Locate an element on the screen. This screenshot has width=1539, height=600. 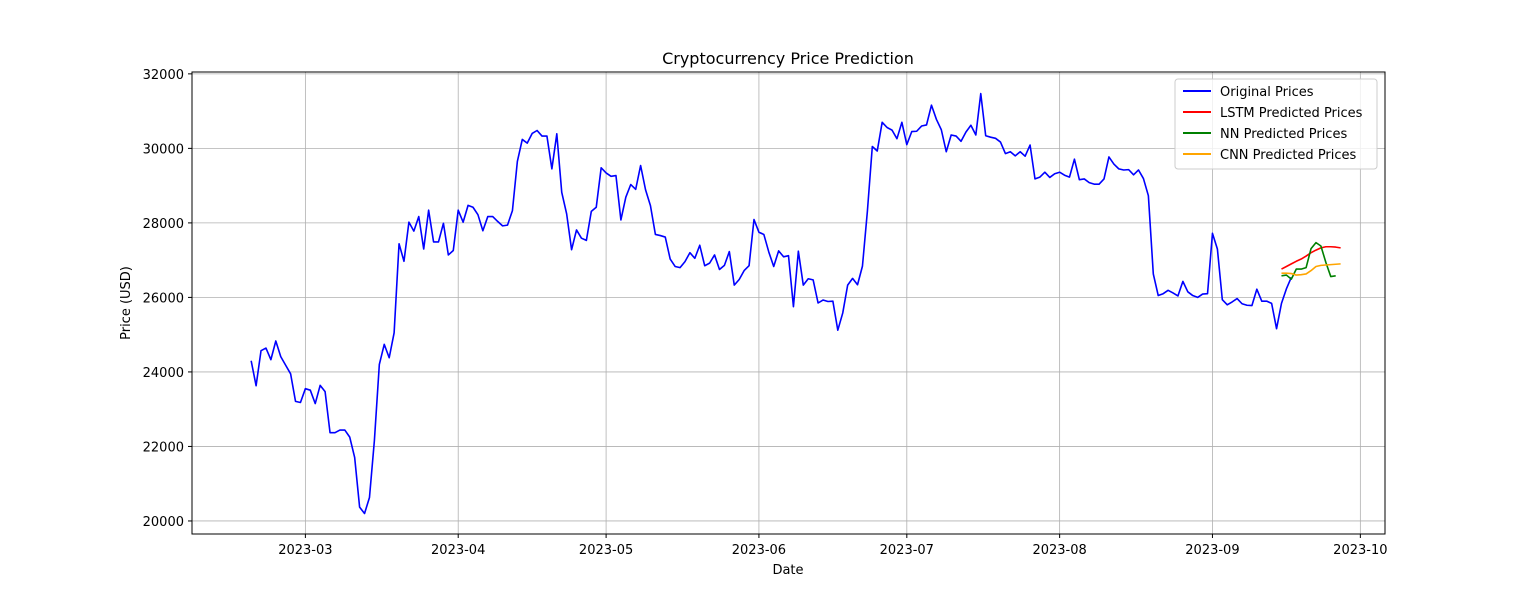
y-tick-label: 30000 is located at coordinates (163, 149).